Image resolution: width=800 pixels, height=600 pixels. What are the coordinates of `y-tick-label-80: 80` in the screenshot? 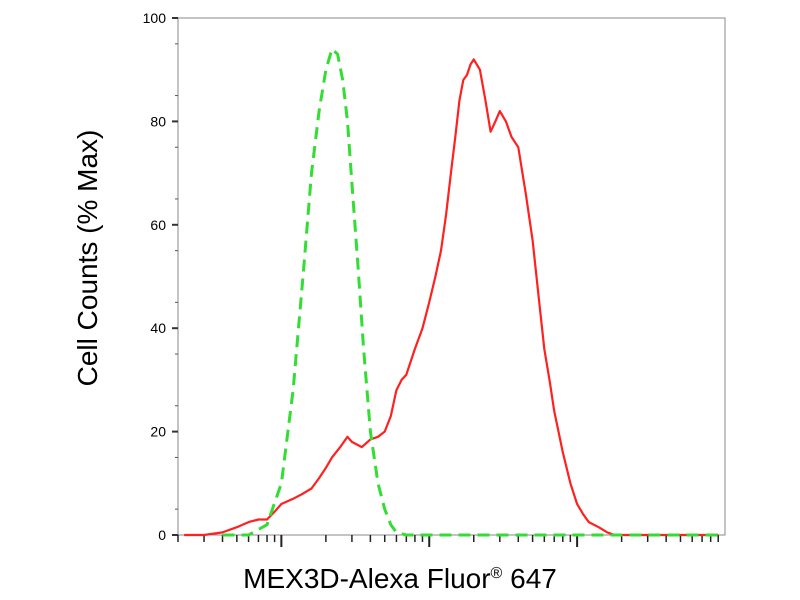 It's located at (158, 121).